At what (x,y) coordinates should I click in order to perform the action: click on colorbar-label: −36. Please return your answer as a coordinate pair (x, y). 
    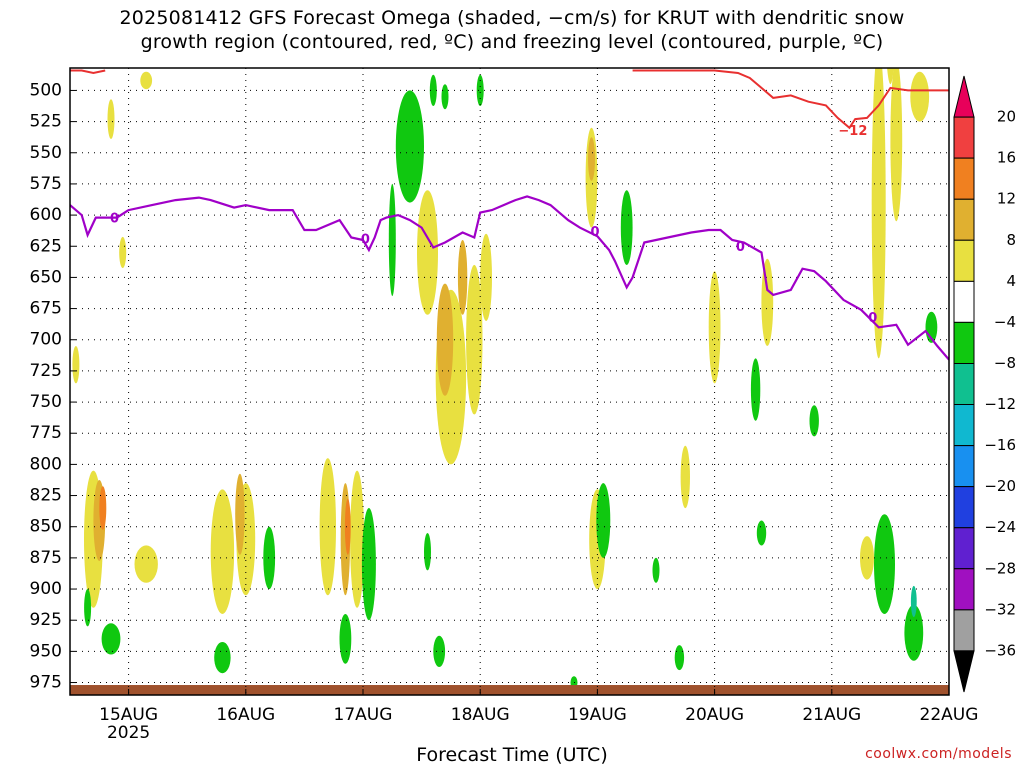
    Looking at the image, I should click on (1000, 650).